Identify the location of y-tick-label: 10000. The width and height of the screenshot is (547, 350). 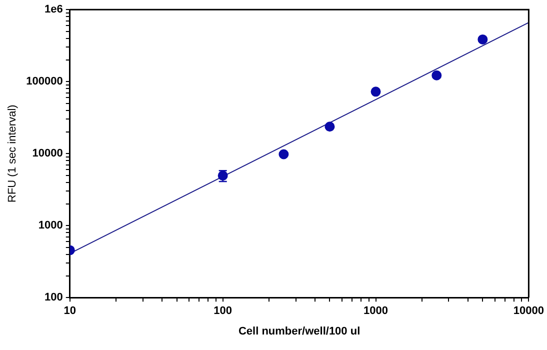
(47, 154).